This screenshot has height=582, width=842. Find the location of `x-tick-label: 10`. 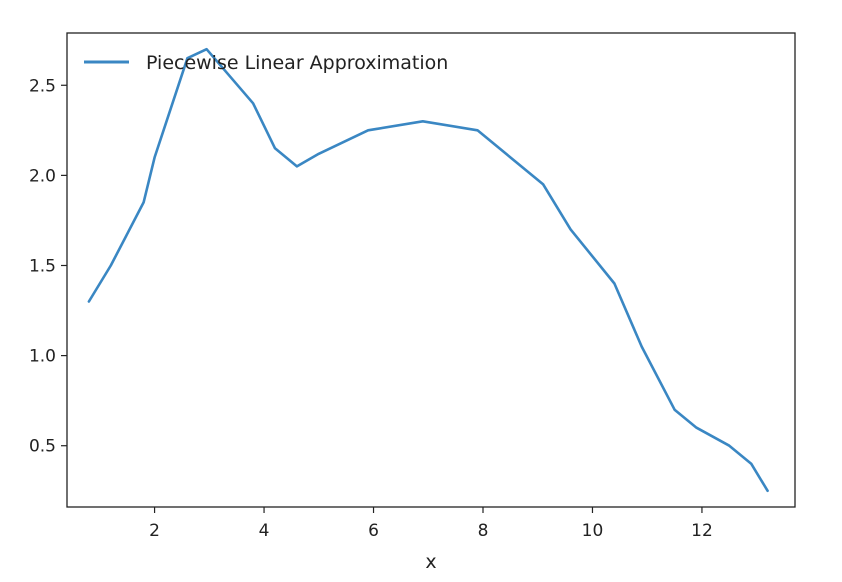

x-tick-label: 10 is located at coordinates (593, 531).